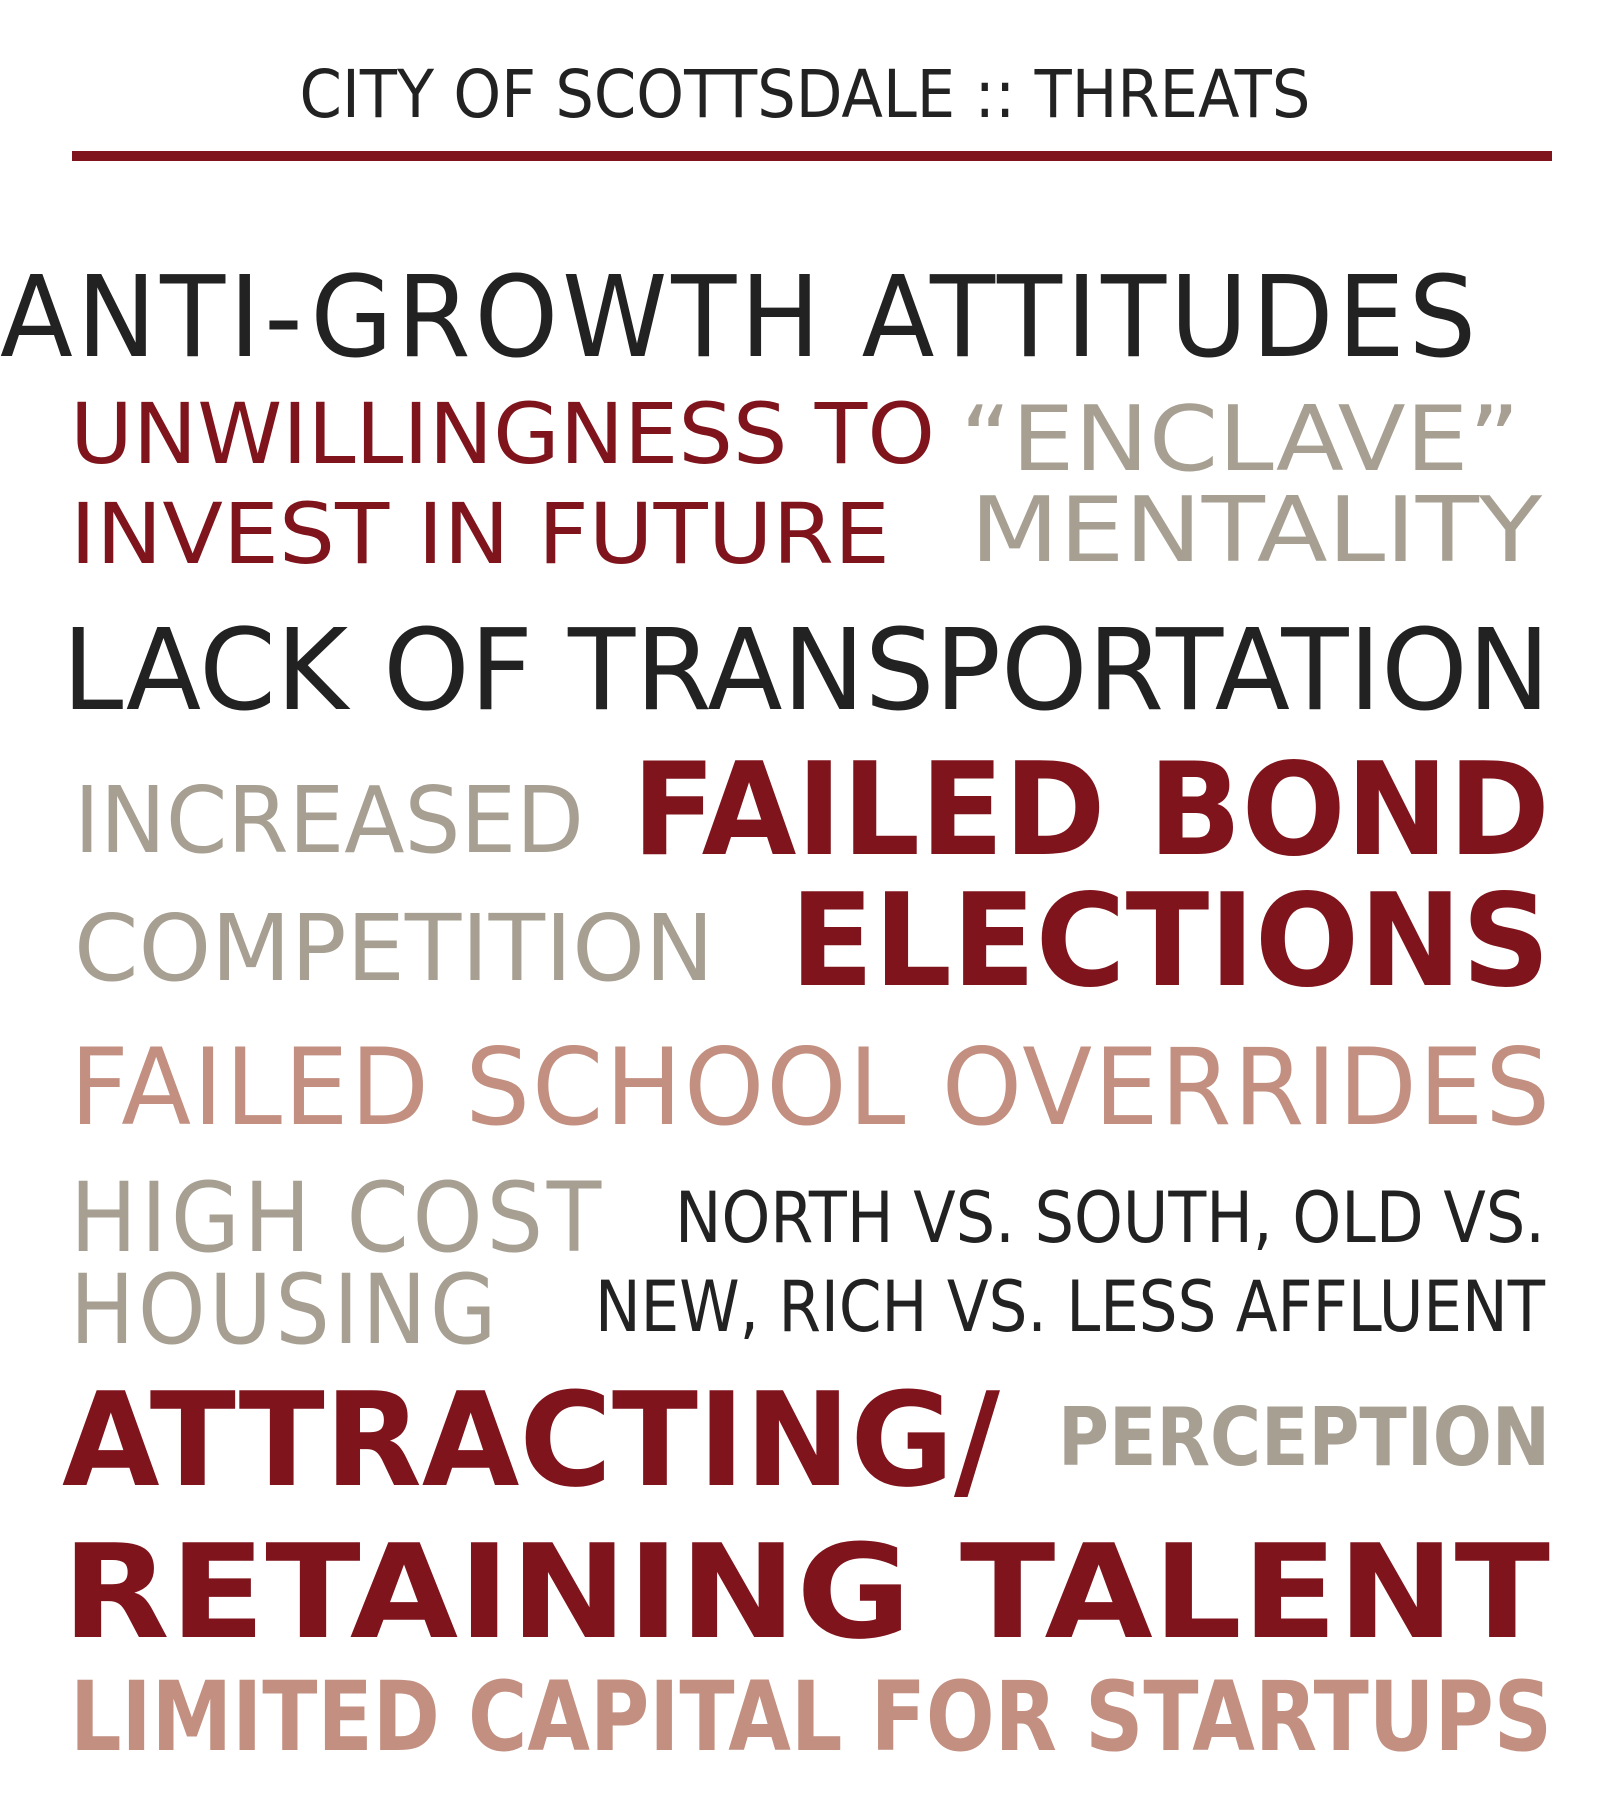 The height and width of the screenshot is (1808, 1610). Describe the element at coordinates (1091, 810) in the screenshot. I see `threat-failed-bond-line1: FAILED BOND` at that location.